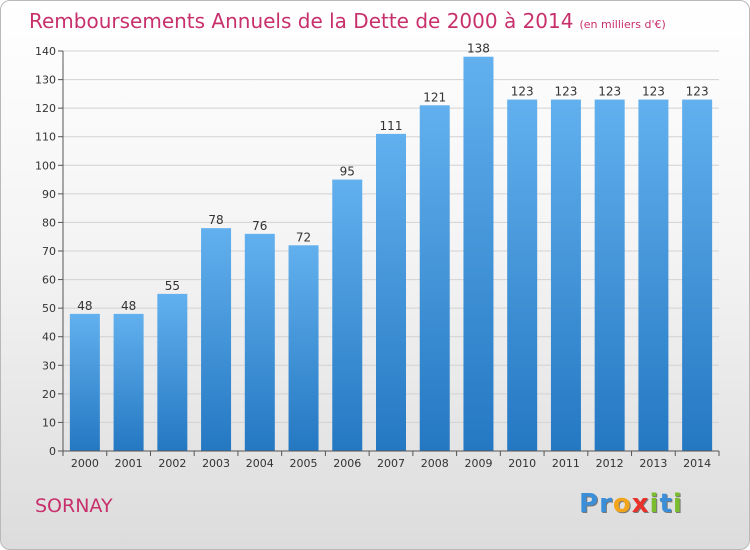  I want to click on x-tick-label: 2004, so click(260, 463).